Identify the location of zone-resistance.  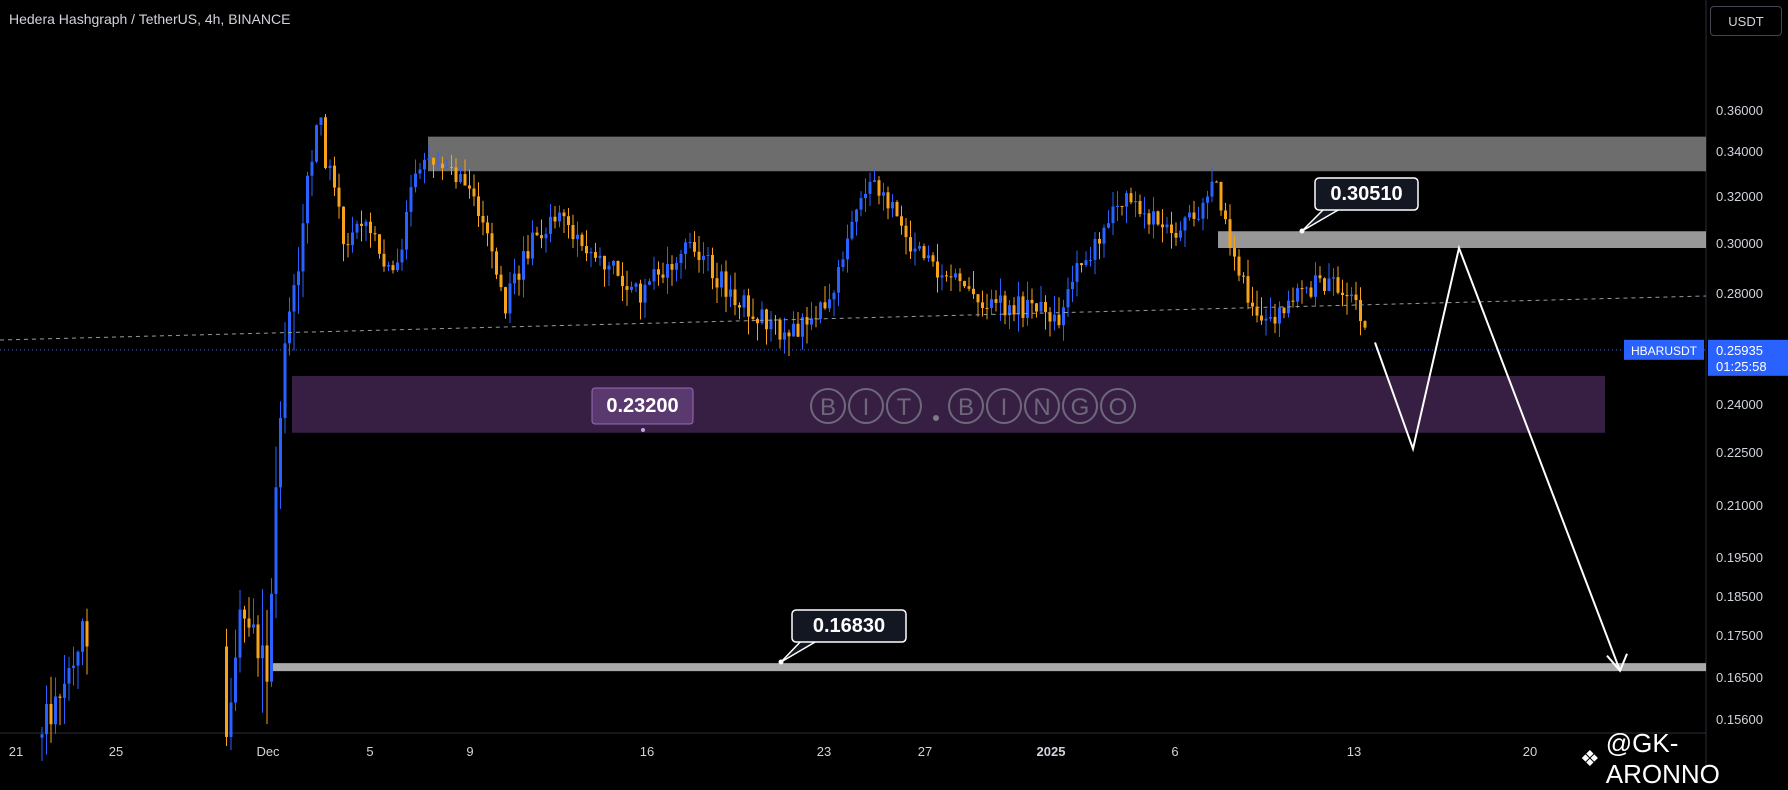
(1067, 154).